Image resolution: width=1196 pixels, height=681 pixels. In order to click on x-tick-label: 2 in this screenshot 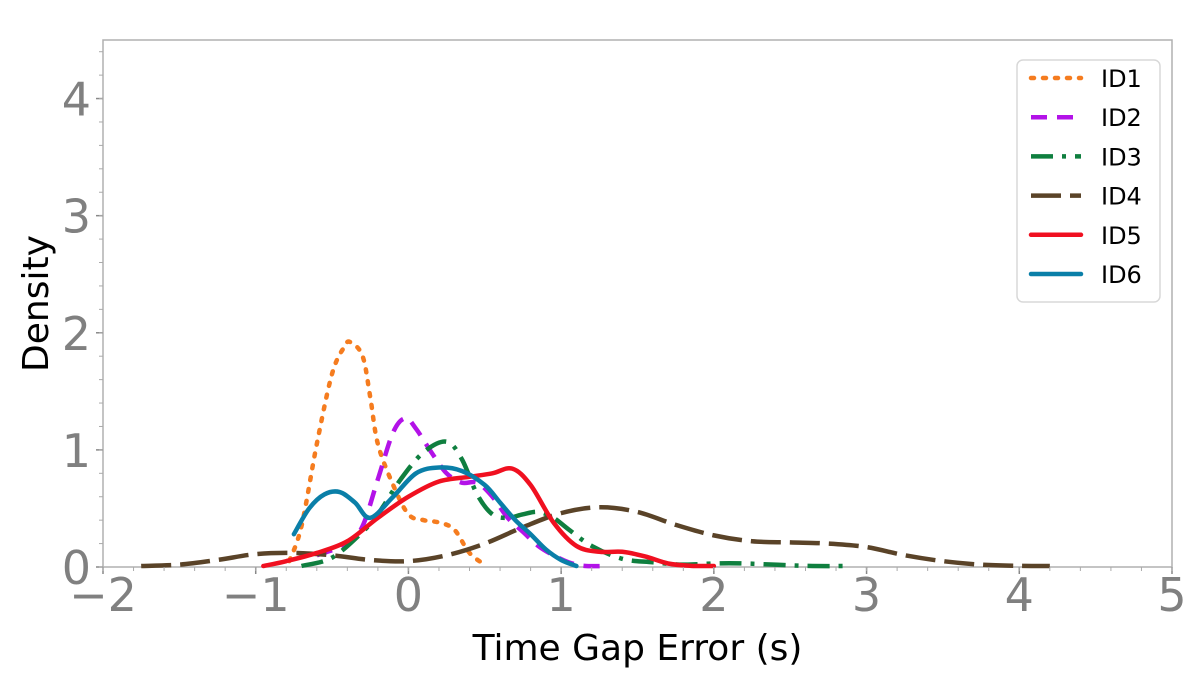, I will do `click(713, 595)`.